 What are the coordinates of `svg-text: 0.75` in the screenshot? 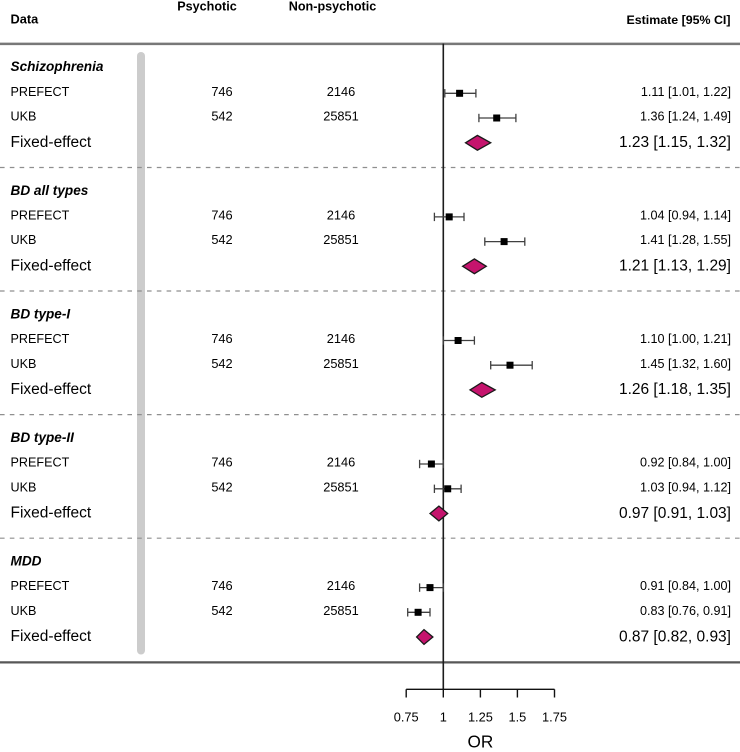 It's located at (406, 716).